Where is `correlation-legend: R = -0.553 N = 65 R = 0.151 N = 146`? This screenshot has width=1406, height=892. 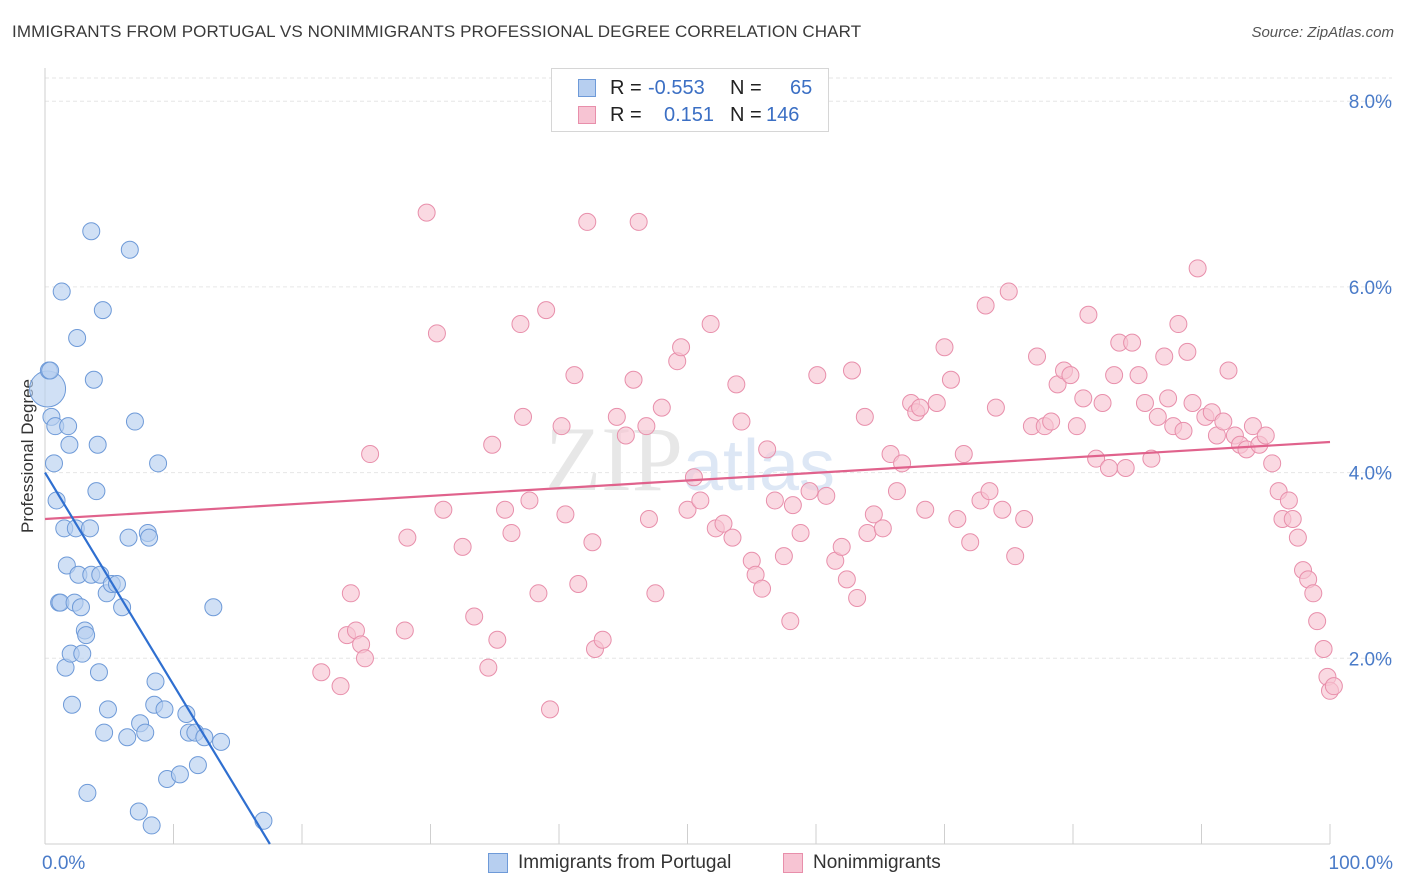 correlation-legend: R = -0.553 N = 65 R = 0.151 N = 146 is located at coordinates (690, 100).